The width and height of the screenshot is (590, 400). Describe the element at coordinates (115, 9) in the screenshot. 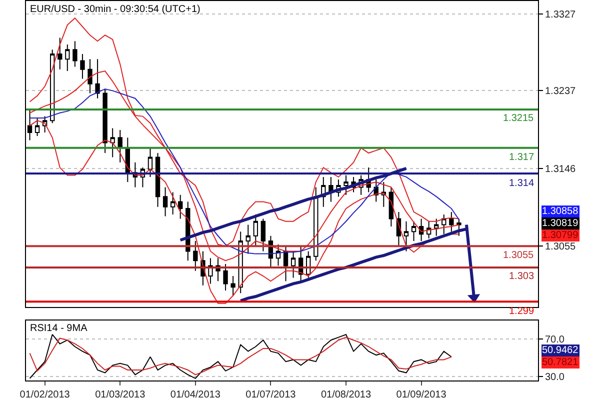

I see `chart-title: EUR/USD - 30min - 09:30:54 (UTC+1)` at that location.